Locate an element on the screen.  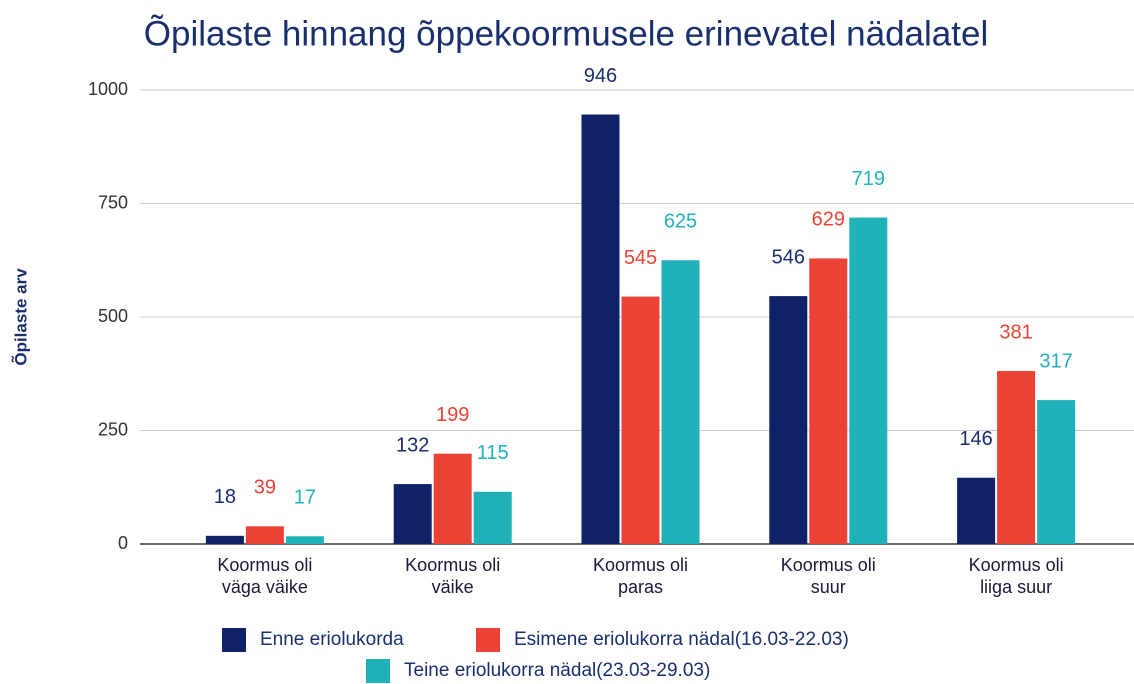
legend-label: Teine eriolukorra nädal(23.03-29.03) is located at coordinates (557, 670).